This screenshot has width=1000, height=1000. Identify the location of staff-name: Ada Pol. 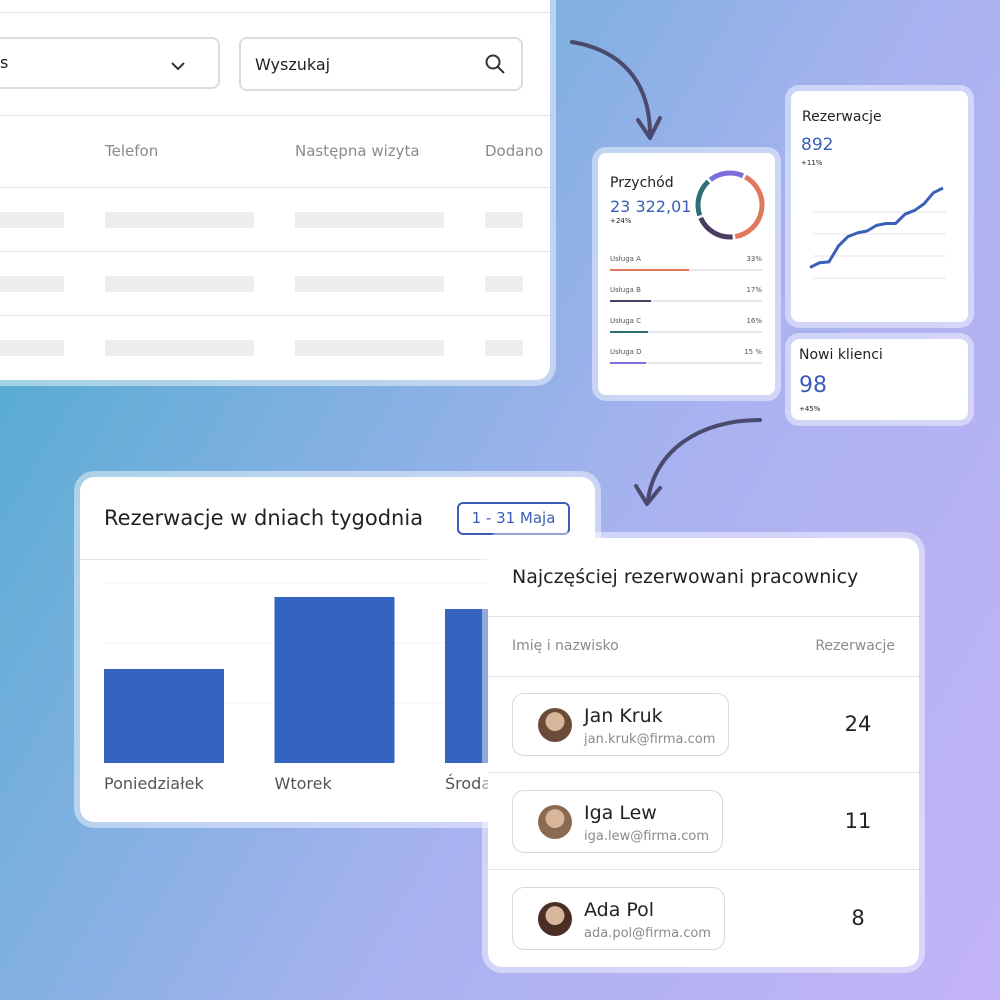
(619, 910).